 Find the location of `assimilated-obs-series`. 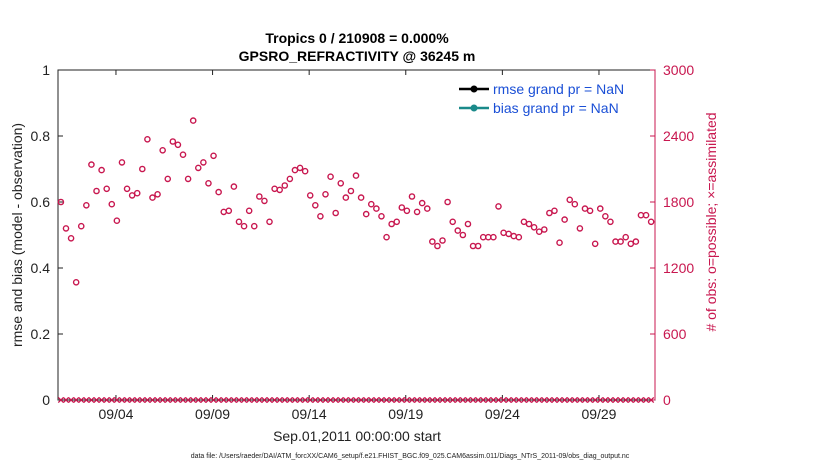

assimilated-obs-series is located at coordinates (356, 400).